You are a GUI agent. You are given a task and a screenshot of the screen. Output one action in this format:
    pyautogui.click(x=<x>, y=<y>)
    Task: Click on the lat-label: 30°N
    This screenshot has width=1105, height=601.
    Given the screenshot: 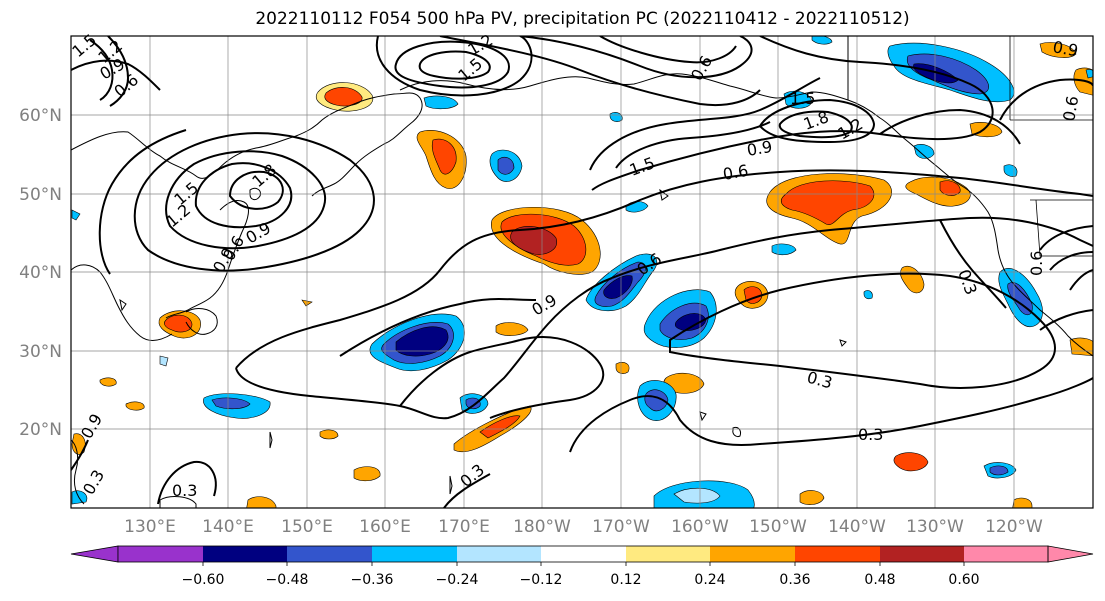 What is the action you would take?
    pyautogui.click(x=40, y=352)
    